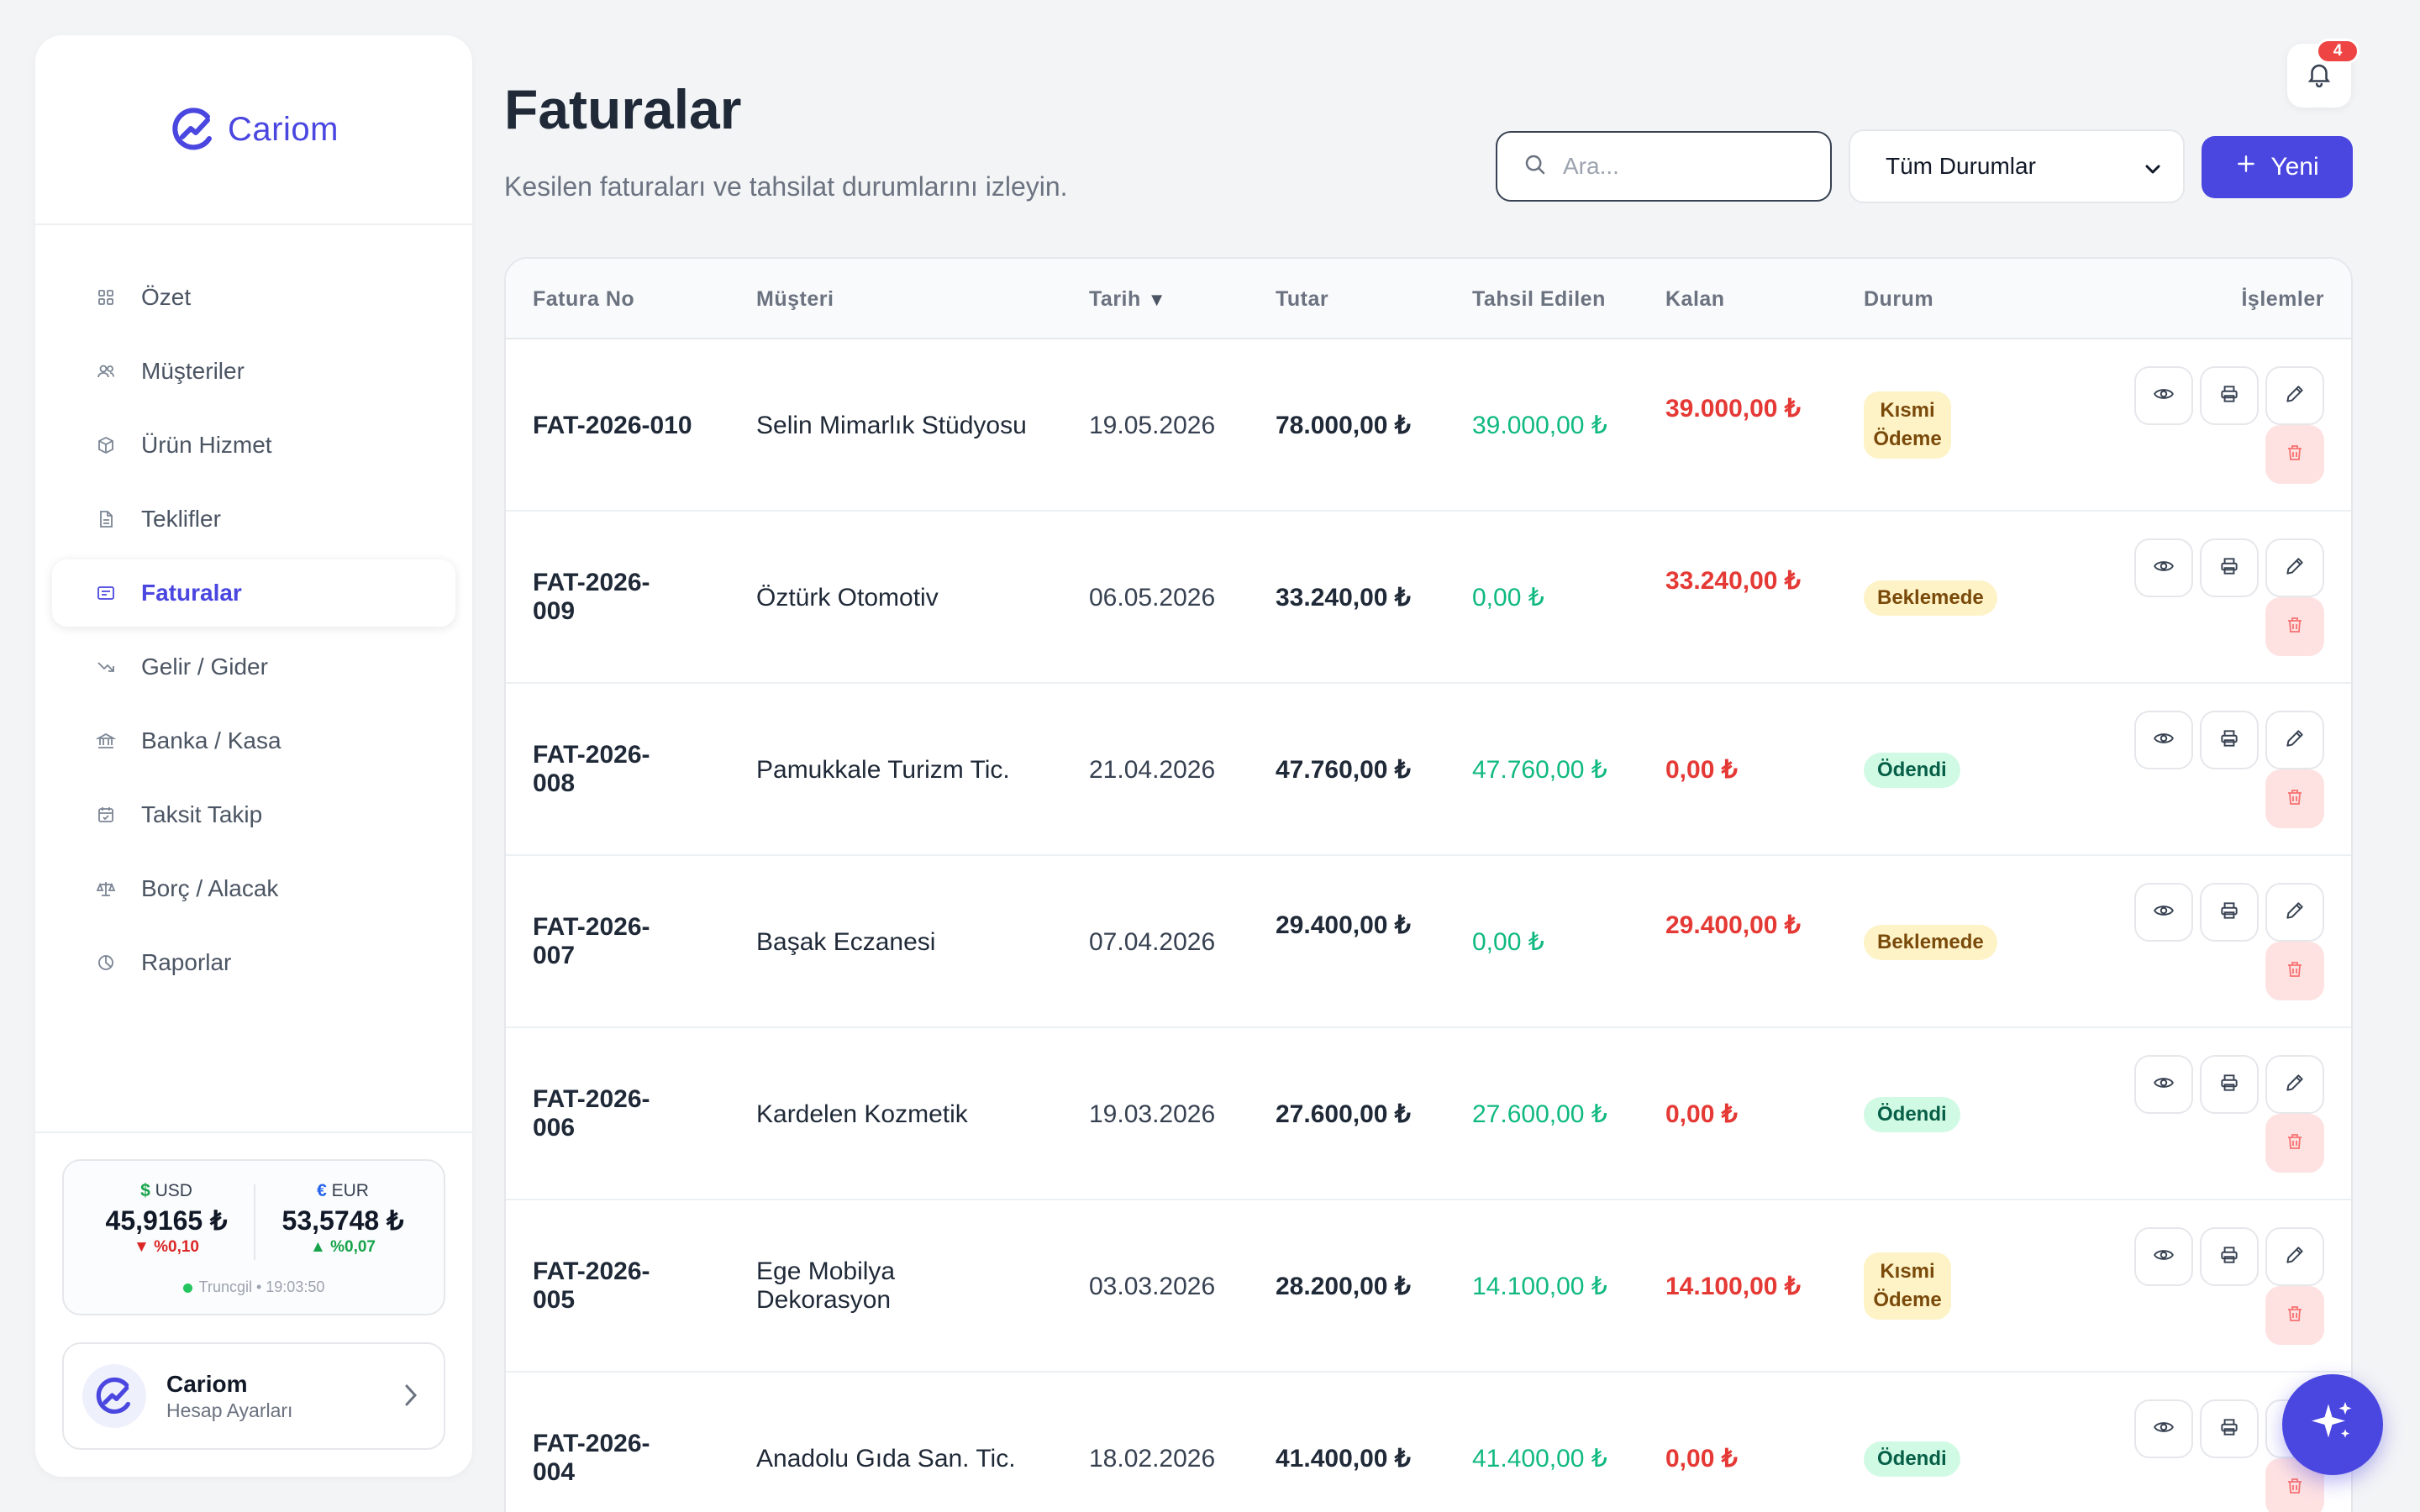 The height and width of the screenshot is (1512, 2420). I want to click on invoice-amount: 41.400,00 ₺, so click(1344, 1459).